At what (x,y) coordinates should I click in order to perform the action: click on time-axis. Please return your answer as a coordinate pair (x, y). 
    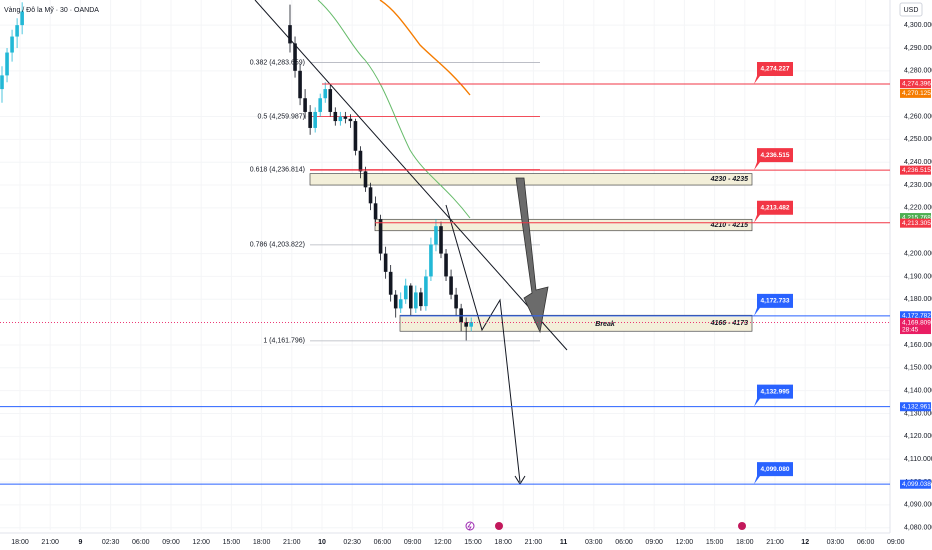
    Looking at the image, I should click on (445, 541).